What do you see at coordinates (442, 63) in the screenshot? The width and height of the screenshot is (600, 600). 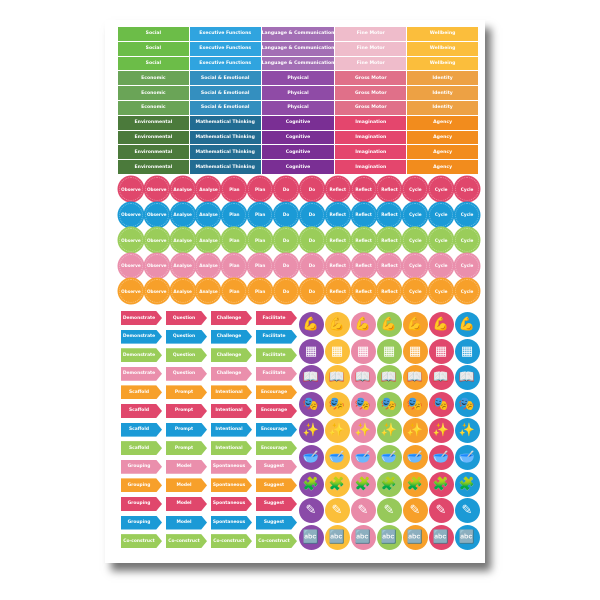 I see `category-label: Wellbeing` at bounding box center [442, 63].